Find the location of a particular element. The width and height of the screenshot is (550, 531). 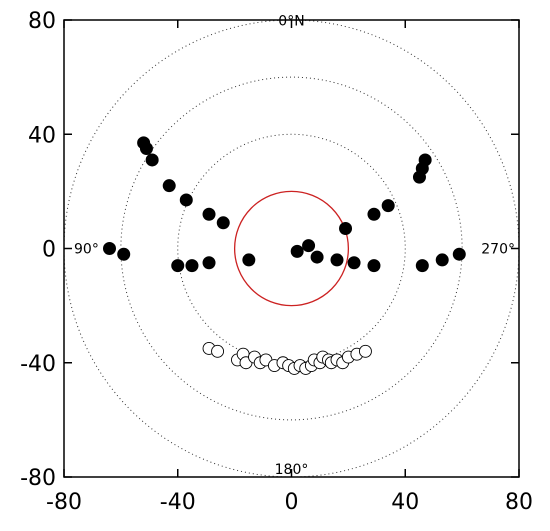

x-tick-label-0: 0 is located at coordinates (292, 502).